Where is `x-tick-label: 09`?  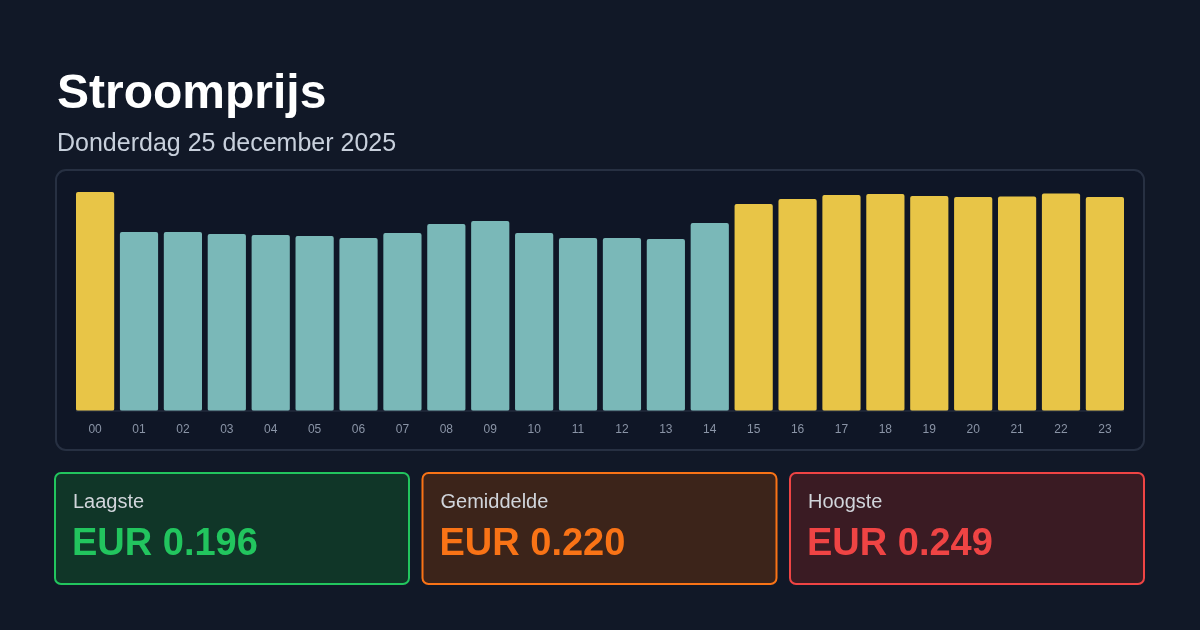
x-tick-label: 09 is located at coordinates (490, 429).